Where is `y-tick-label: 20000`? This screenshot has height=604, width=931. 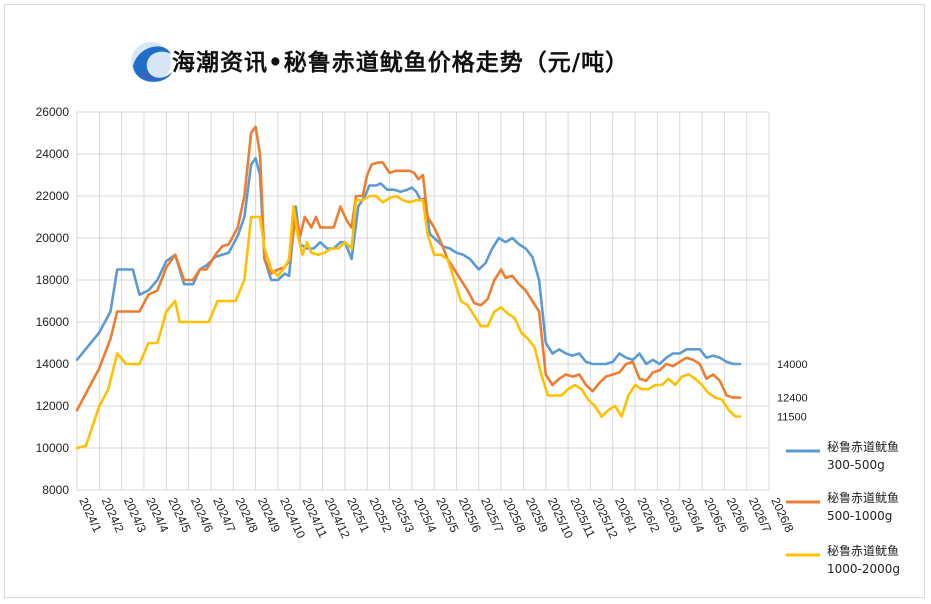 y-tick-label: 20000 is located at coordinates (53, 238).